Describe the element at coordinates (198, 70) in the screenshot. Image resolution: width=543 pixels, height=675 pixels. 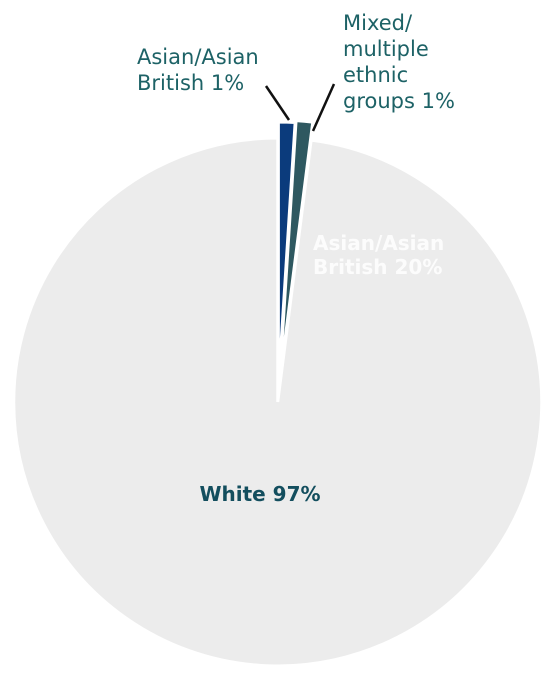
I see `slice-label-asian: Asian/Asian British 1%` at that location.